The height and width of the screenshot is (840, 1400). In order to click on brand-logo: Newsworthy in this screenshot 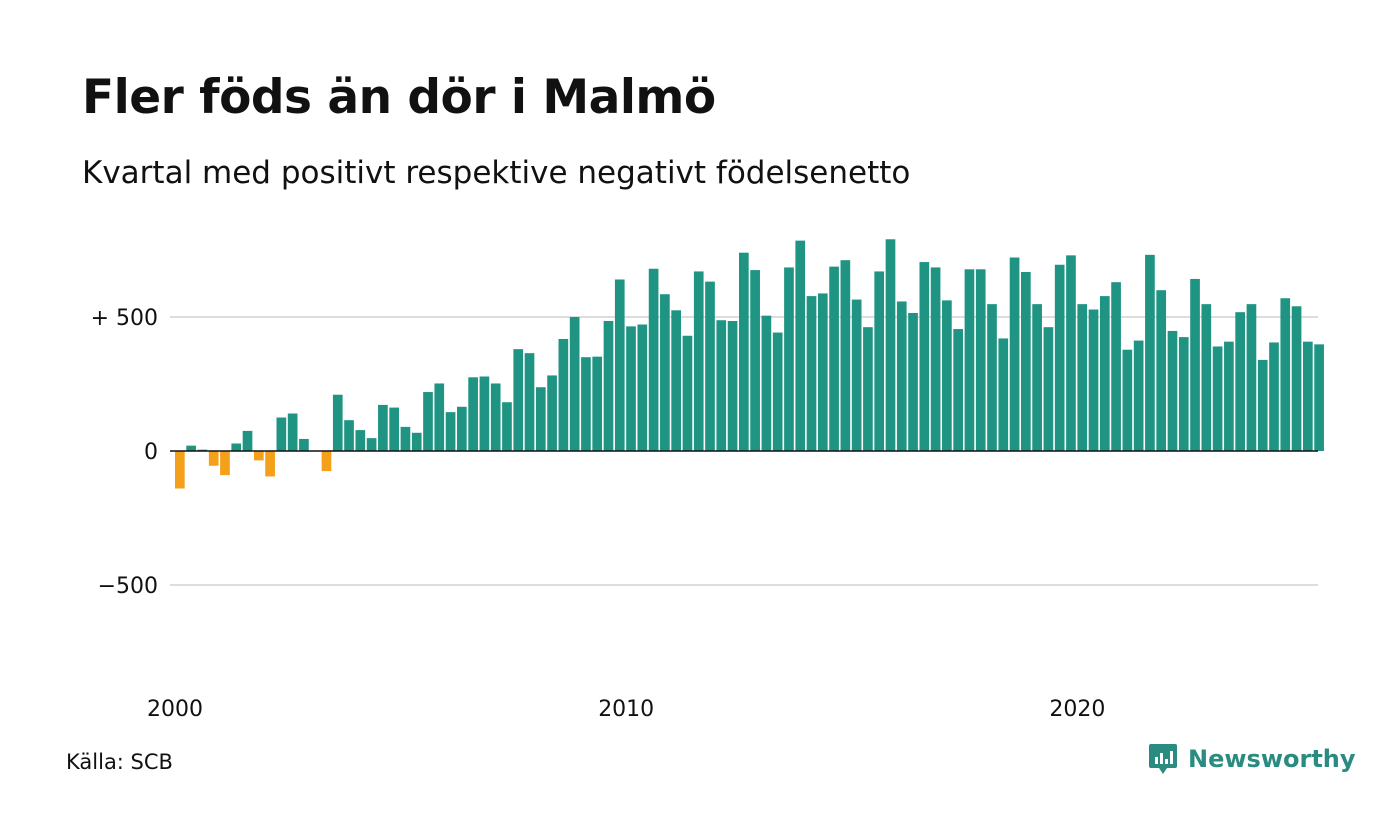, I will do `click(1252, 759)`.